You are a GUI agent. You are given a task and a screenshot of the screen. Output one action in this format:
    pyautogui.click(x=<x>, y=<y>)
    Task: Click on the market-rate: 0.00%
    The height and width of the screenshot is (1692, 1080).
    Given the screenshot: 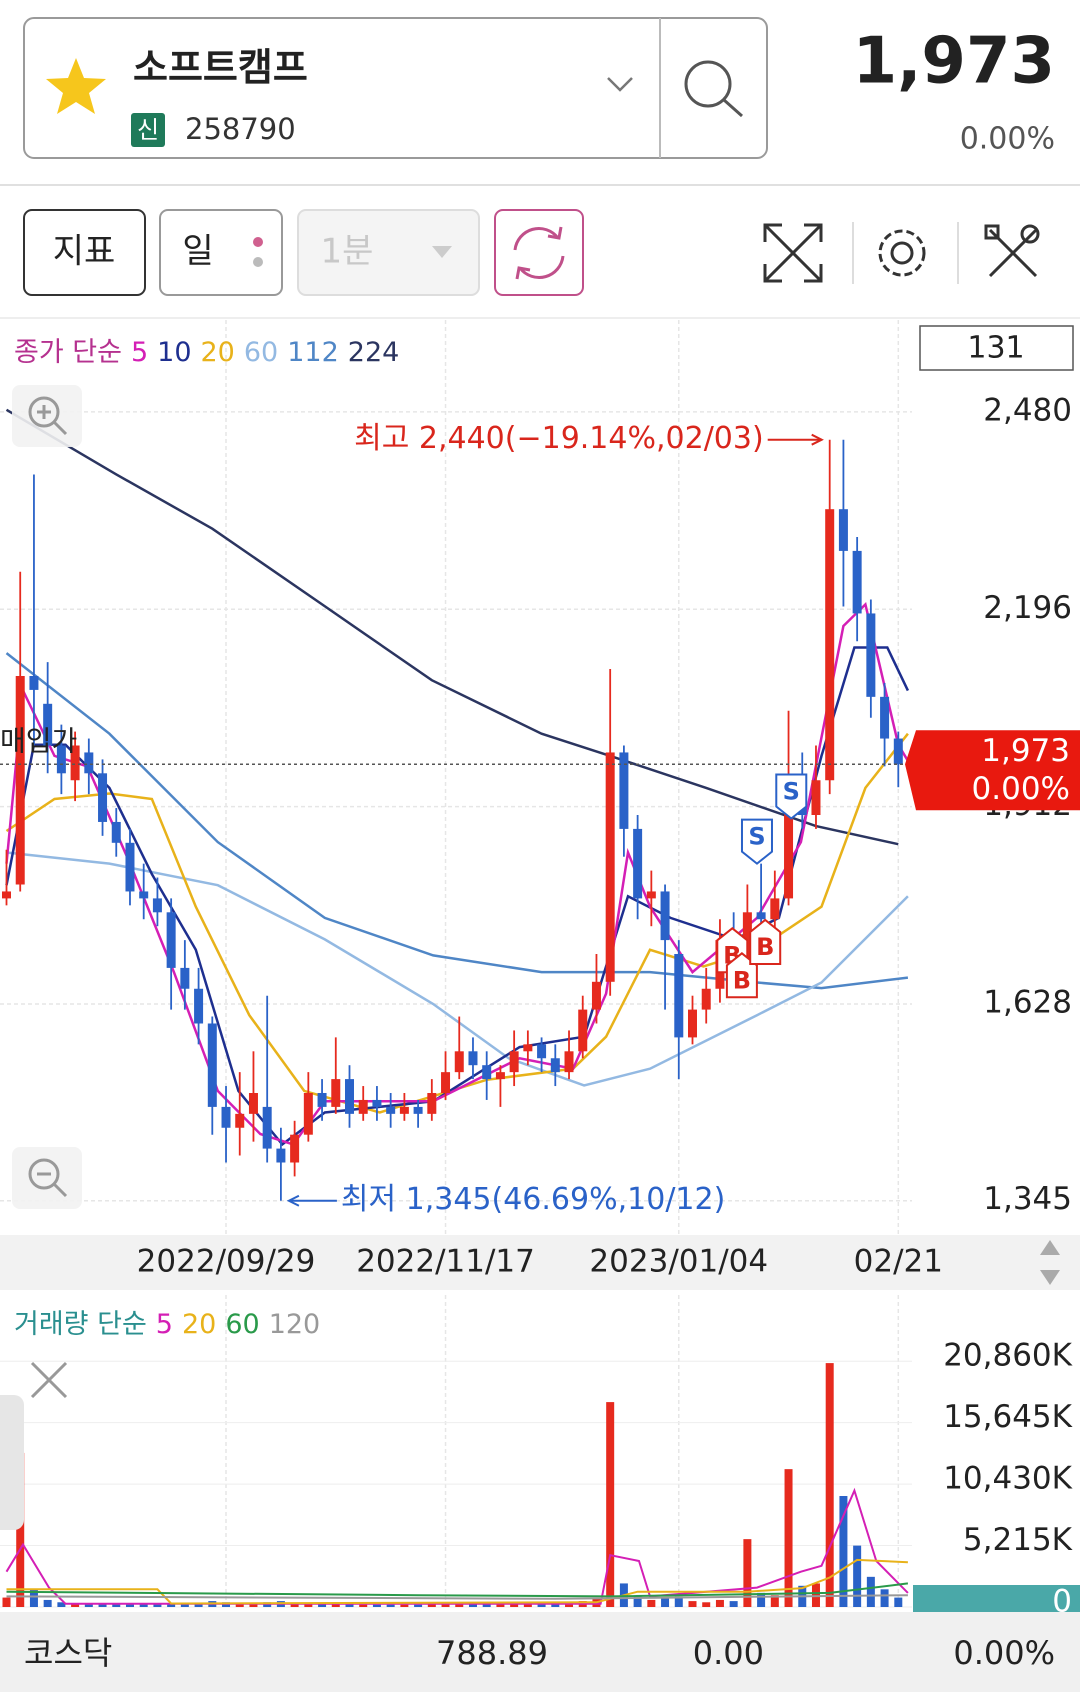 What is the action you would take?
    pyautogui.click(x=1004, y=1653)
    